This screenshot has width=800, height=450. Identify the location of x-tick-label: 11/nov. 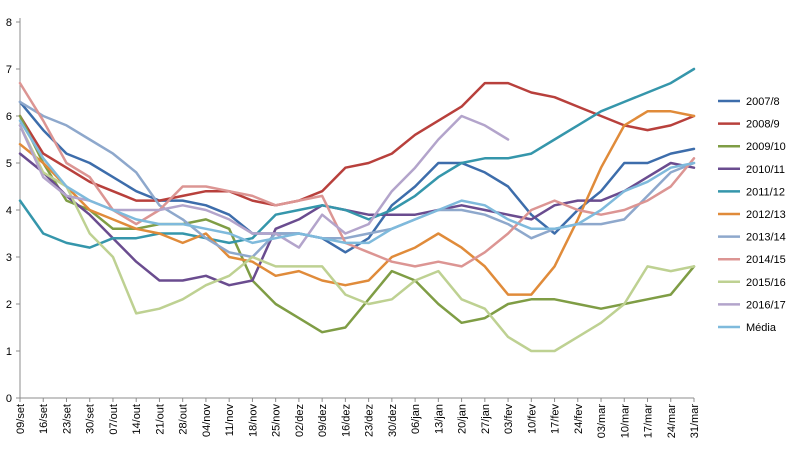
(230, 420).